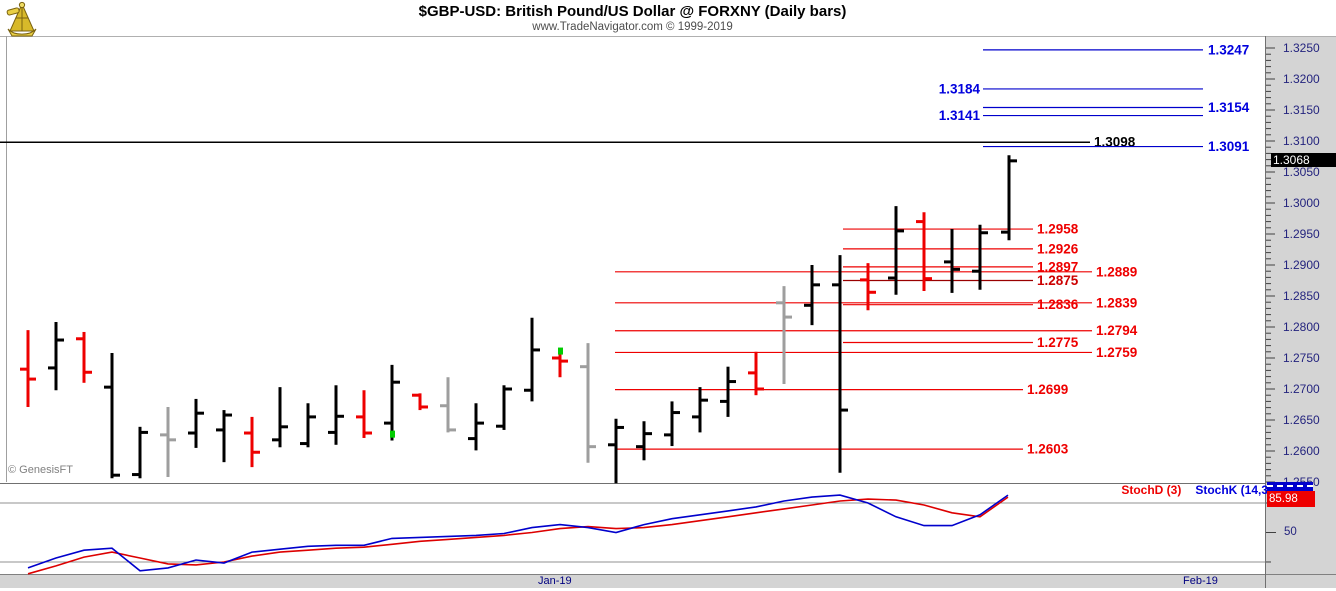 This screenshot has width=1336, height=591. I want to click on trade-navigator-logo, so click(21, 19).